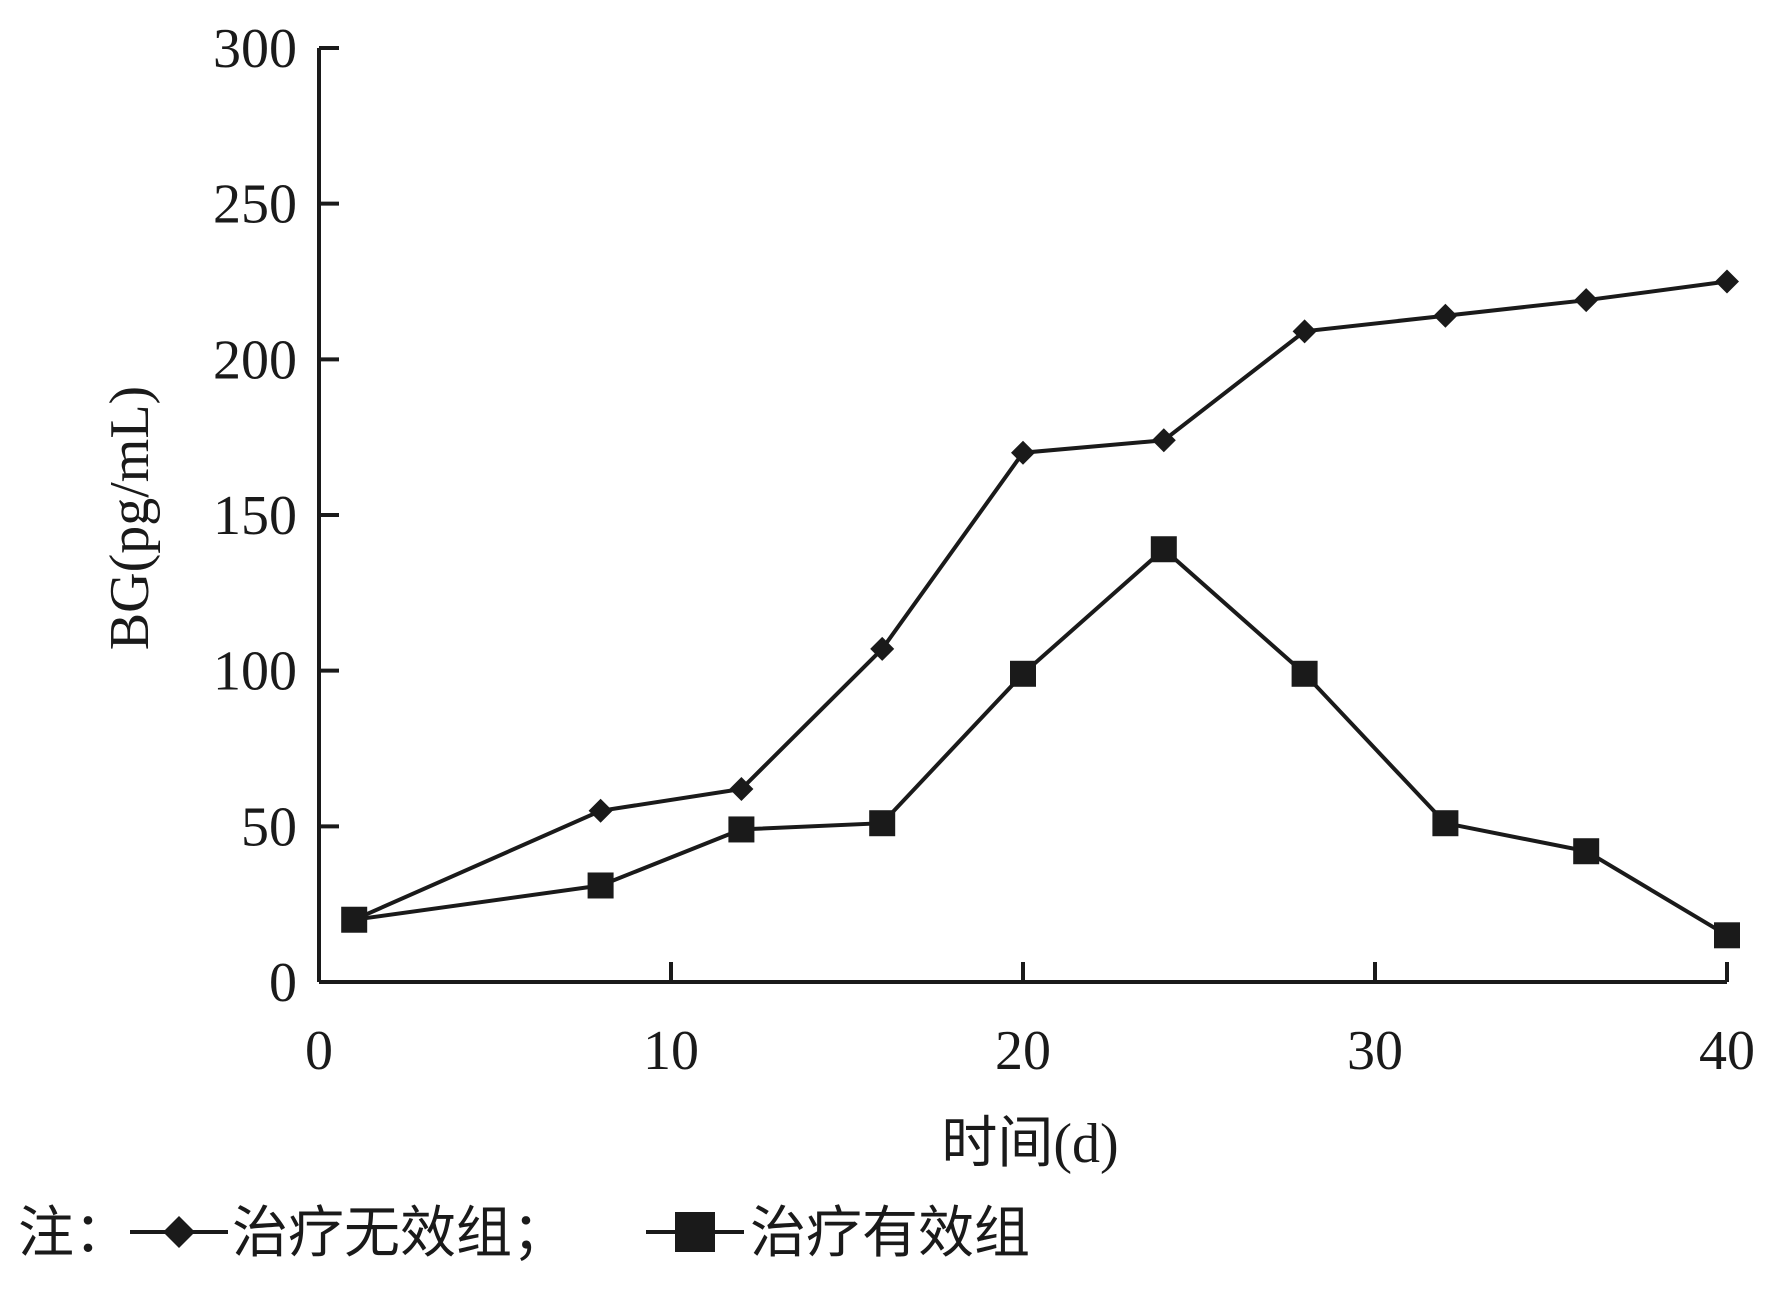 The image size is (1771, 1299). Describe the element at coordinates (695, 1232) in the screenshot. I see `legend-square-marker` at that location.